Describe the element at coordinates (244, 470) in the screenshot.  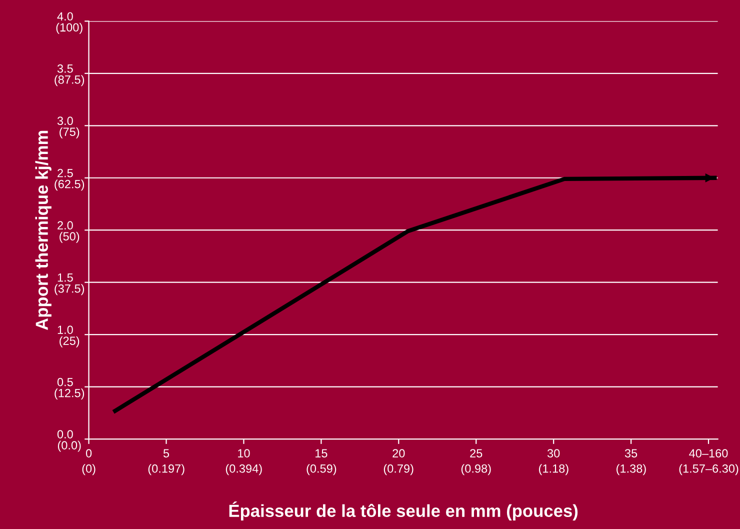
I see `x2-tick-label: (0.394)` at that location.